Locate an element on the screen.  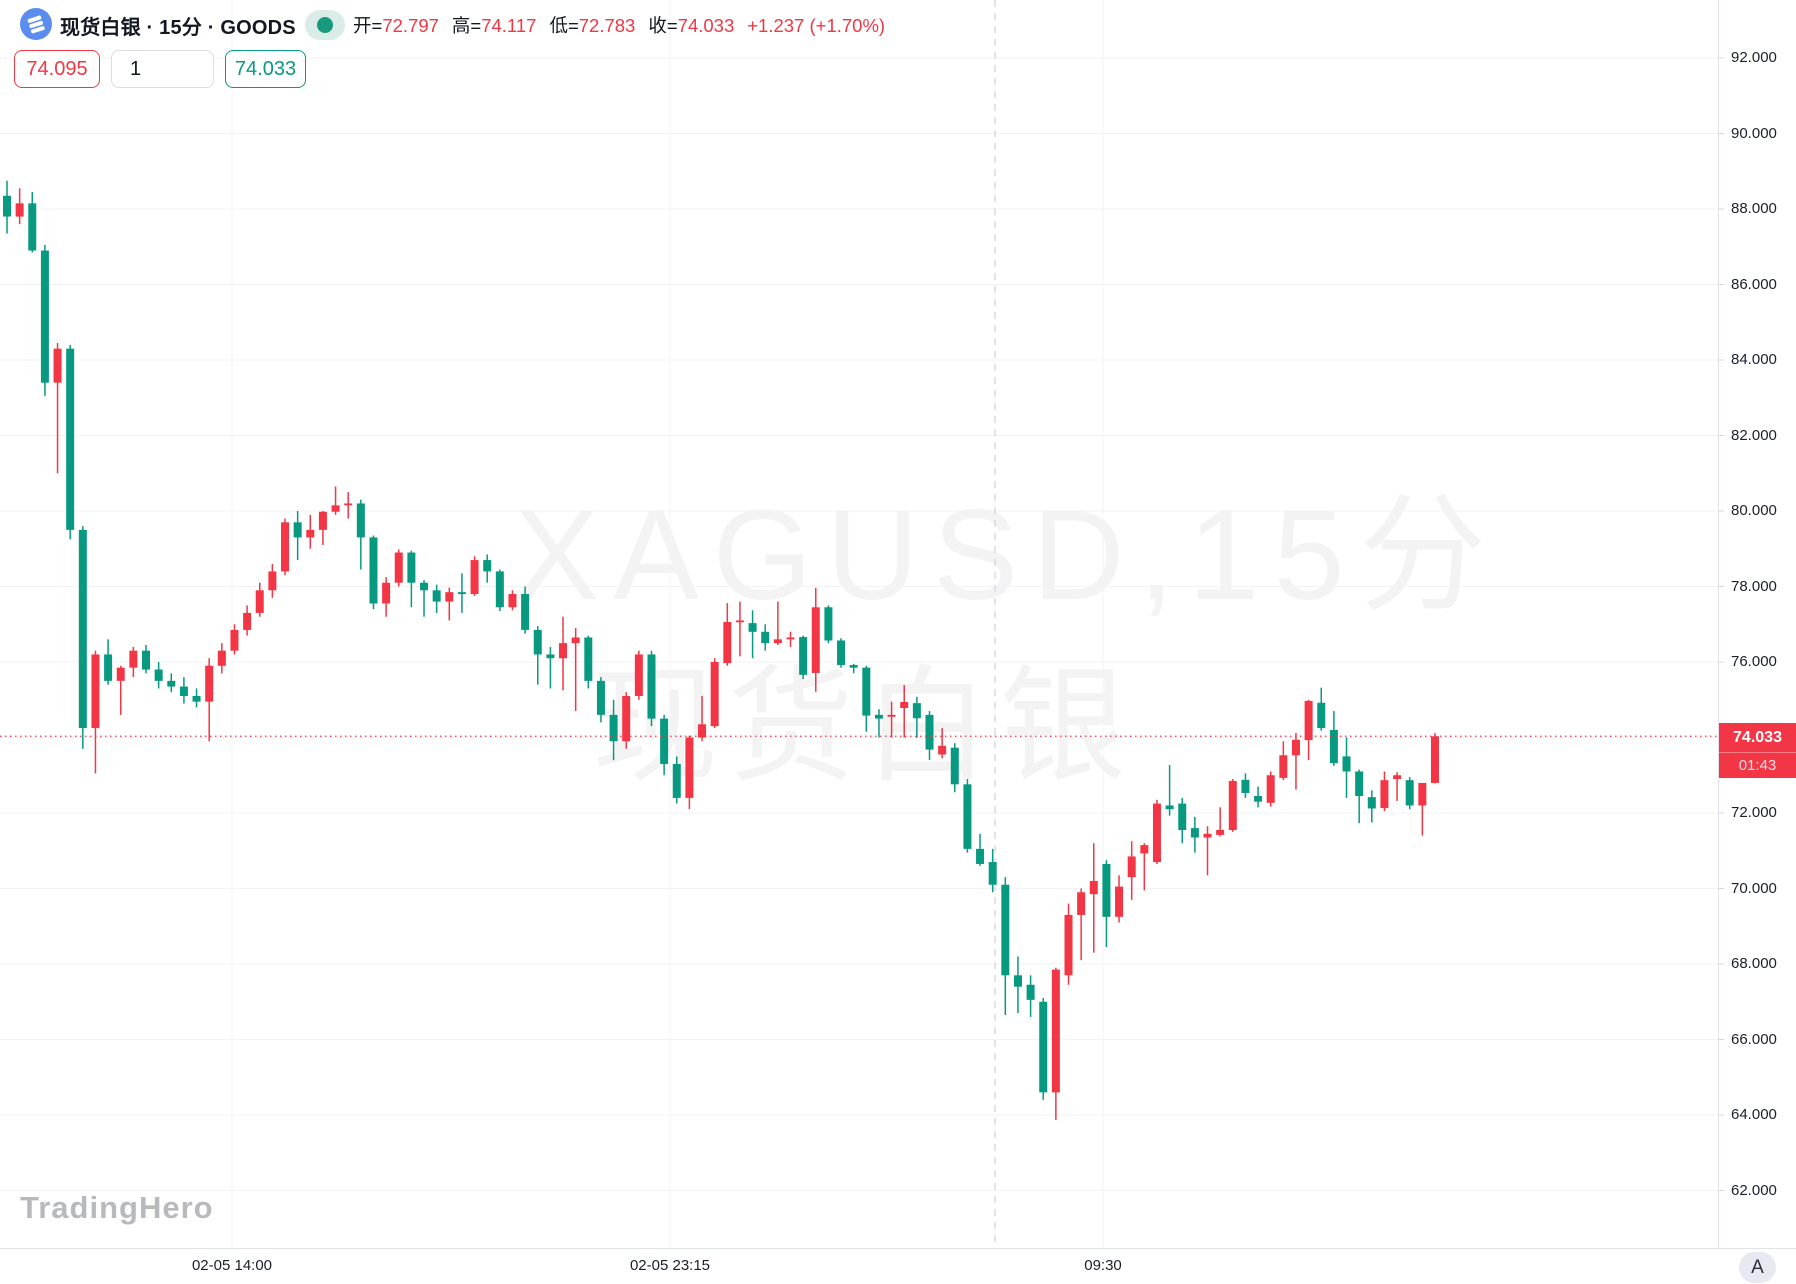
price-axis-label: 82.000 is located at coordinates (1754, 435).